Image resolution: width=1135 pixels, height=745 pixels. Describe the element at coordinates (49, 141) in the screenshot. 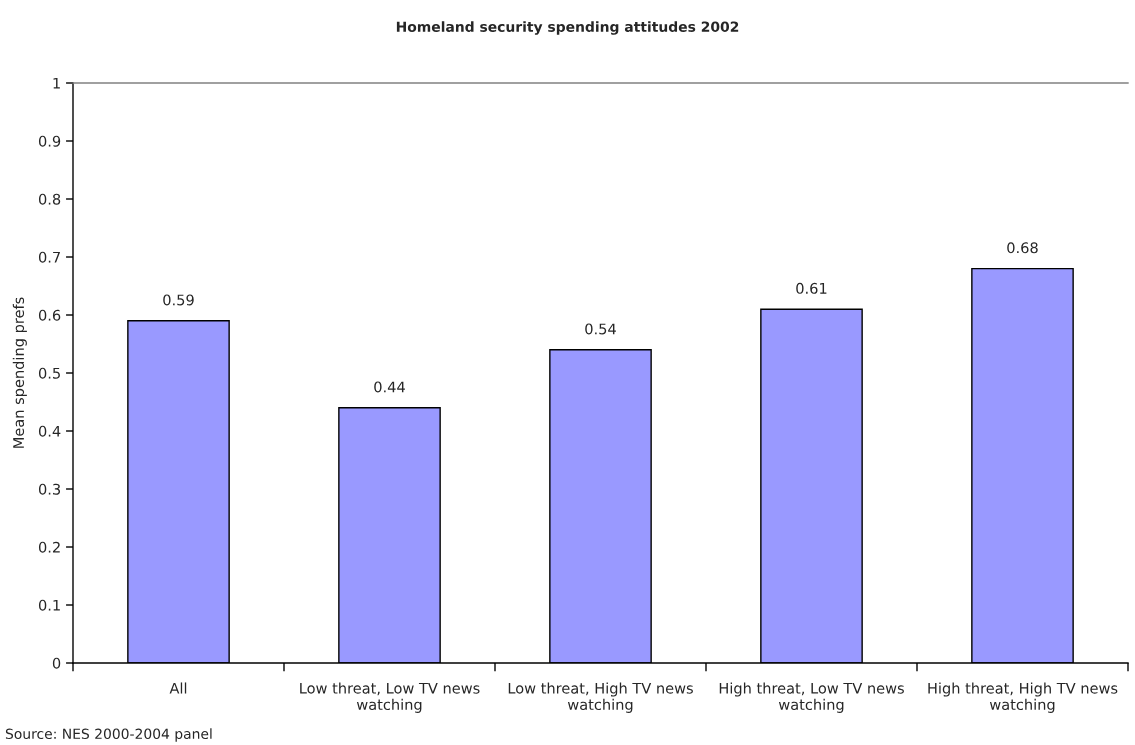

I see `y-tick-label: 0.9` at that location.